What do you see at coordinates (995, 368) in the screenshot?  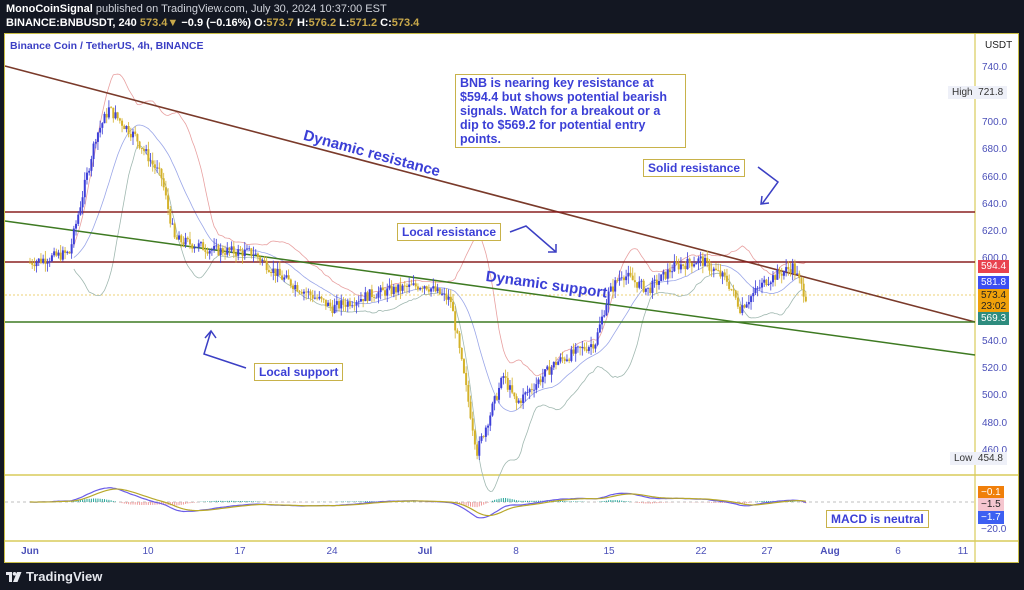 I see `price-tick: 520.0` at bounding box center [995, 368].